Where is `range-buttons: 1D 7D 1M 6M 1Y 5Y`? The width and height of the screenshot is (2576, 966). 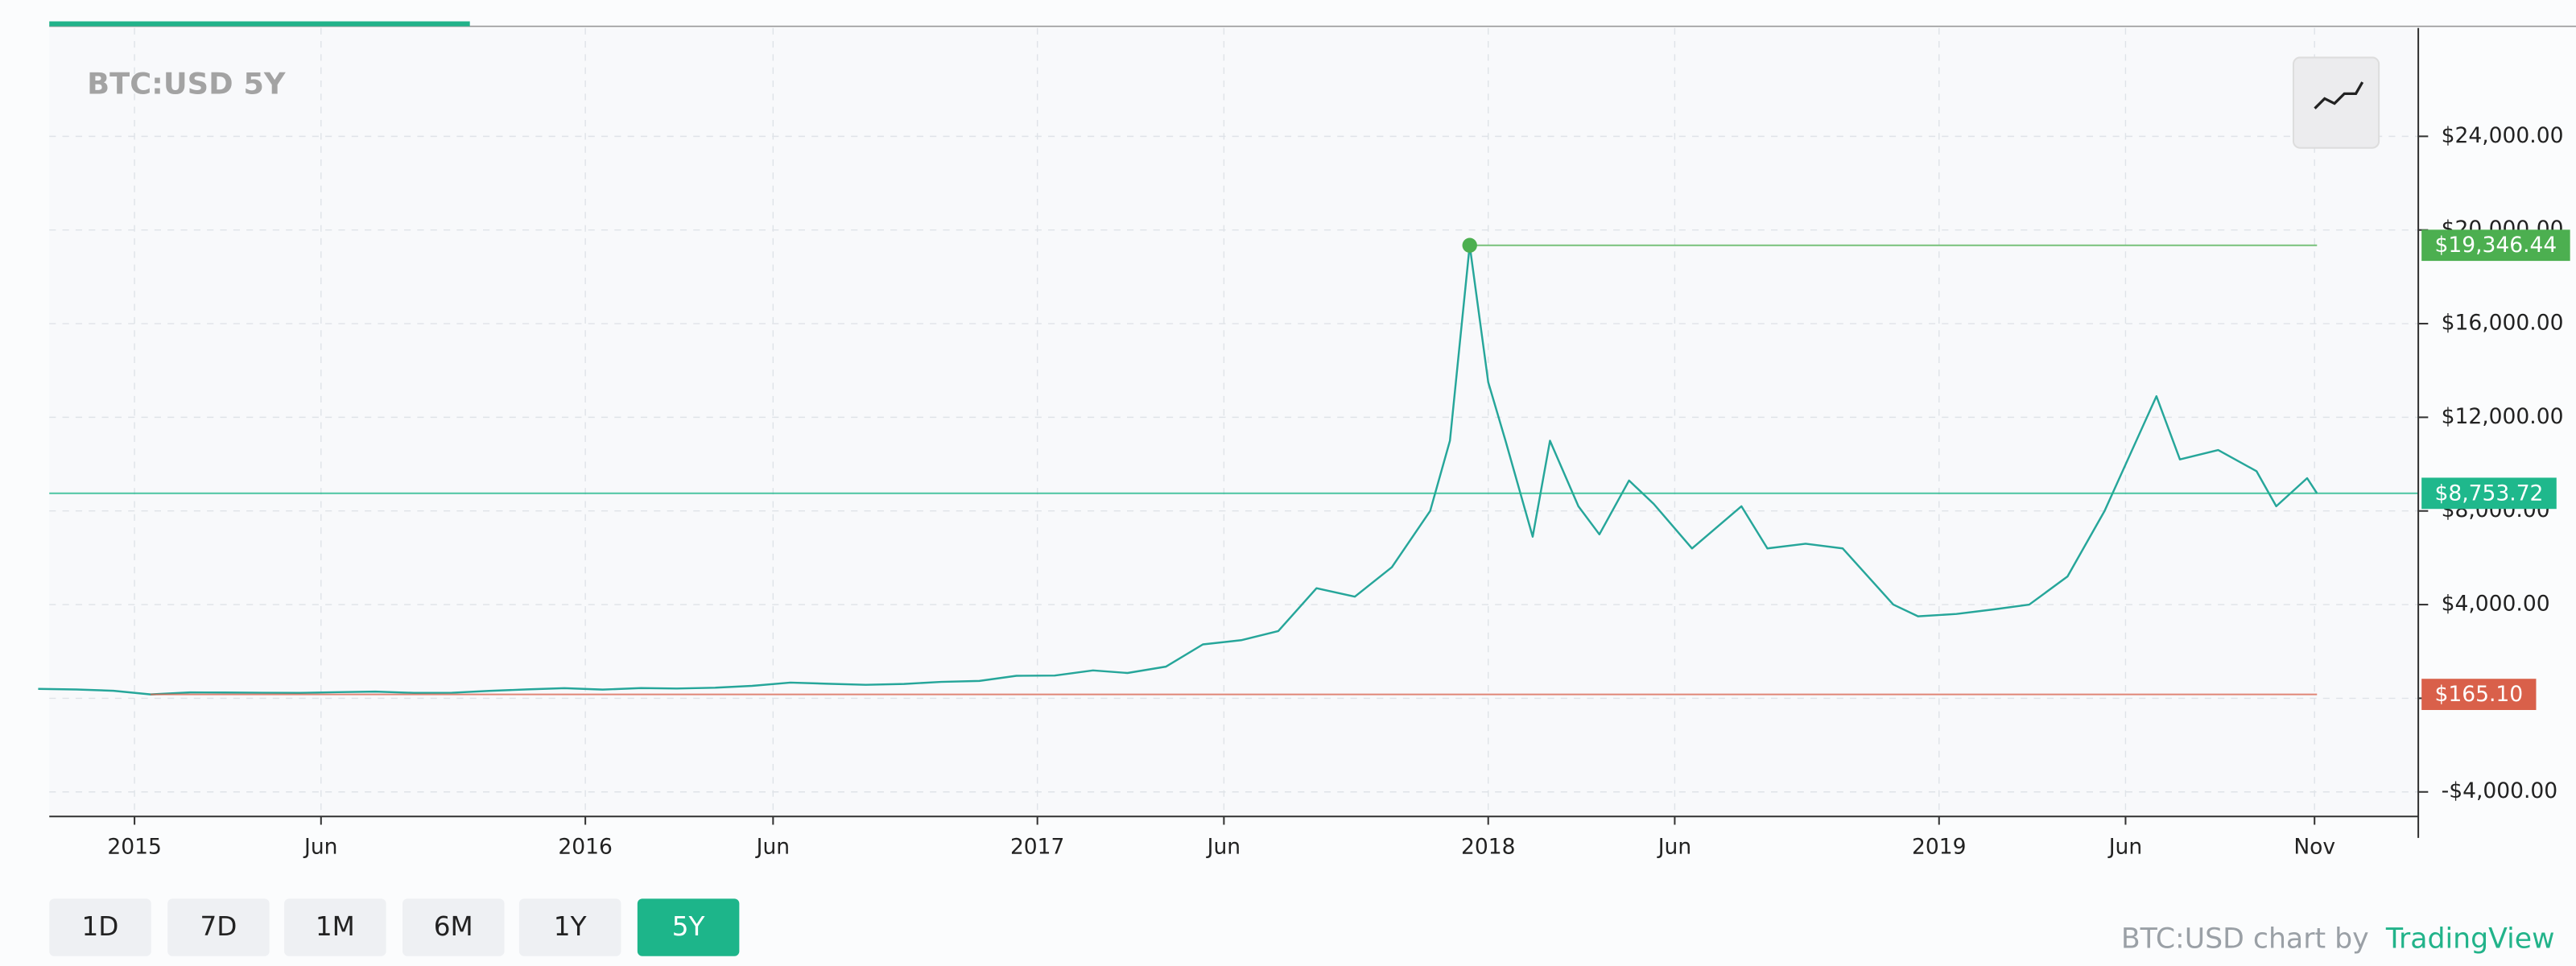 range-buttons: 1D 7D 1M 6M 1Y 5Y is located at coordinates (394, 927).